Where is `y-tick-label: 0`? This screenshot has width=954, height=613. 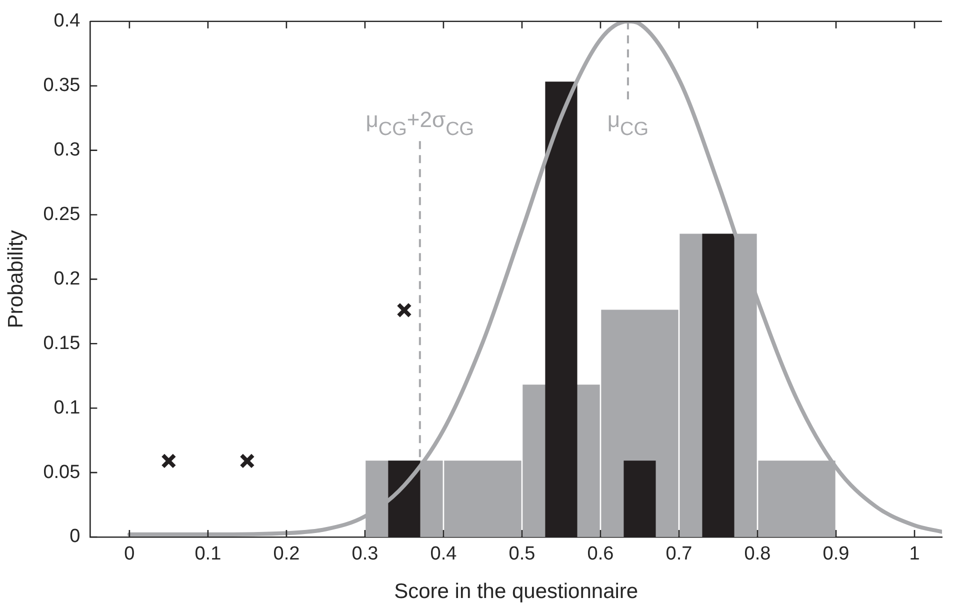 y-tick-label: 0 is located at coordinates (75, 537).